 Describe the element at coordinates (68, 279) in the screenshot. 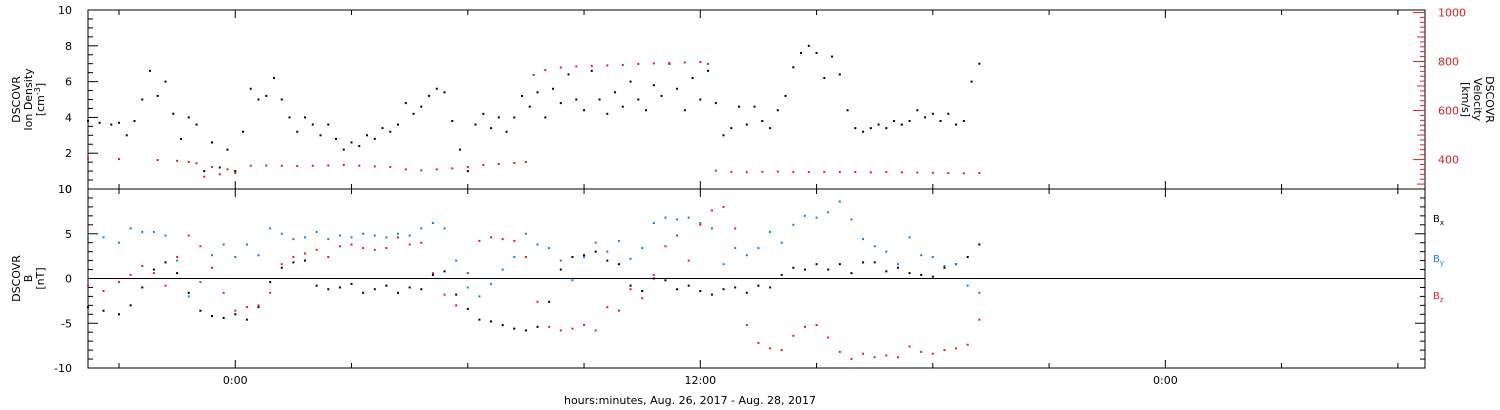

I see `b-y-tick-label: 0` at that location.